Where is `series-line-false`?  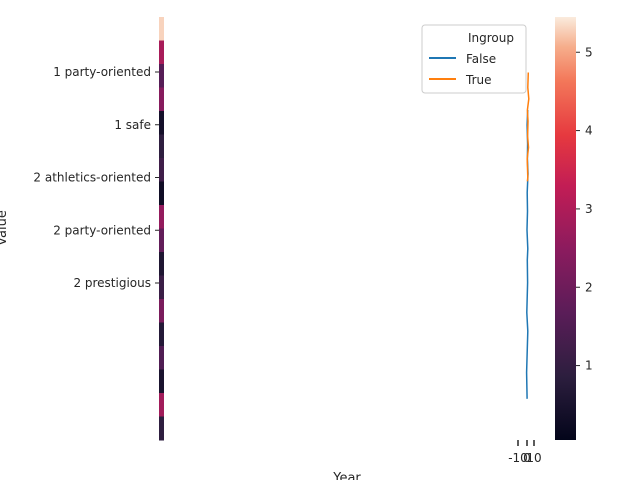
series-line-false is located at coordinates (527, 254).